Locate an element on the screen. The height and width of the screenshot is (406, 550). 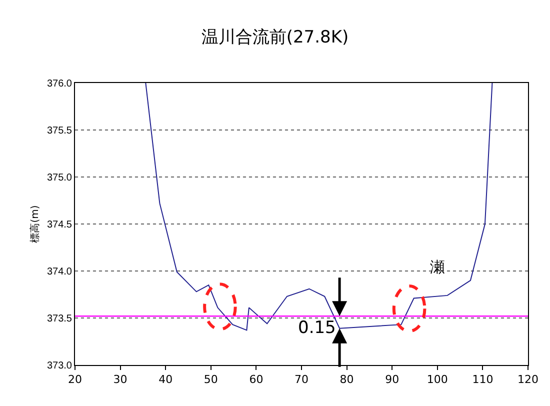
x-tick-label: 110 is located at coordinates (483, 379).